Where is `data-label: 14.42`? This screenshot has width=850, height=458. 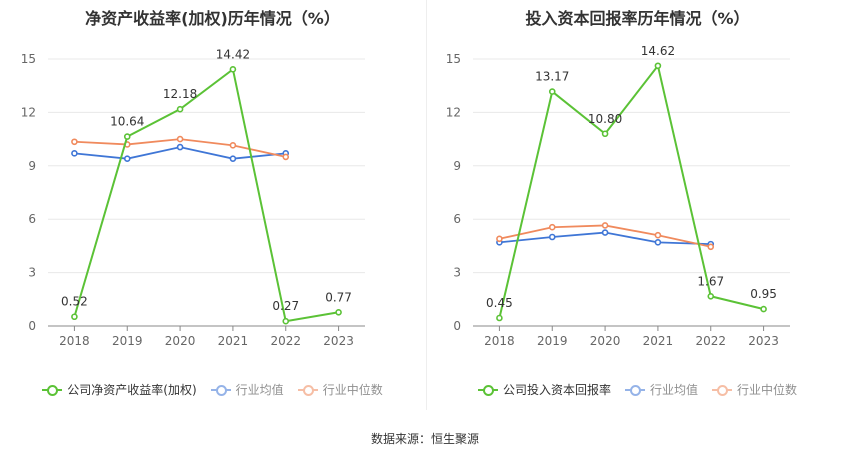
data-label: 14.42 is located at coordinates (233, 54).